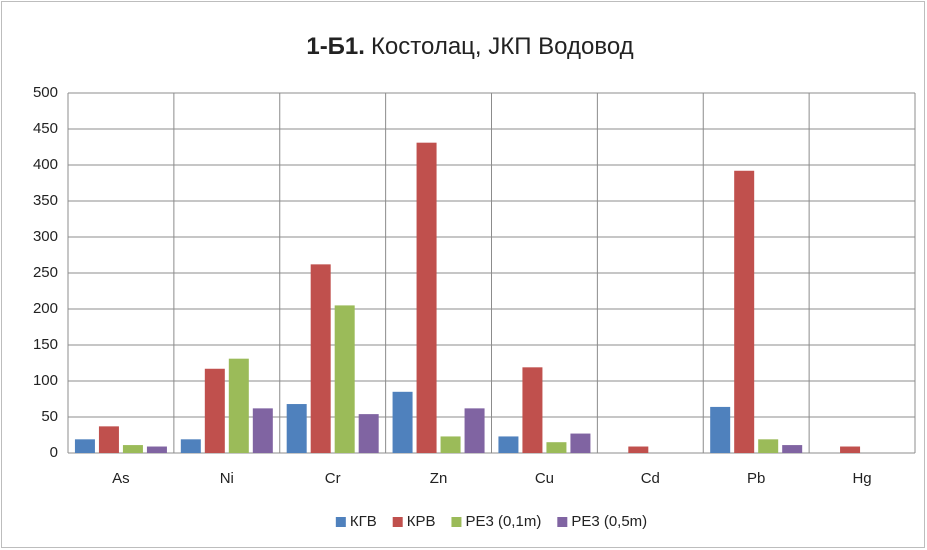 Image resolution: width=927 pixels, height=550 pixels. Describe the element at coordinates (45, 344) in the screenshot. I see `y-tick-label: 150` at that location.